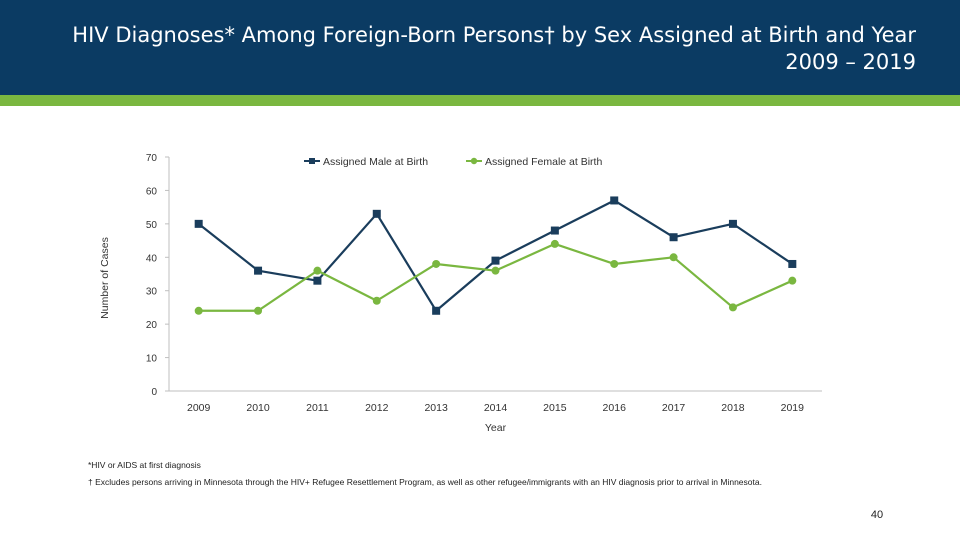 The width and height of the screenshot is (960, 540). What do you see at coordinates (105, 278) in the screenshot?
I see `y-axis-title: Number of Cases` at bounding box center [105, 278].